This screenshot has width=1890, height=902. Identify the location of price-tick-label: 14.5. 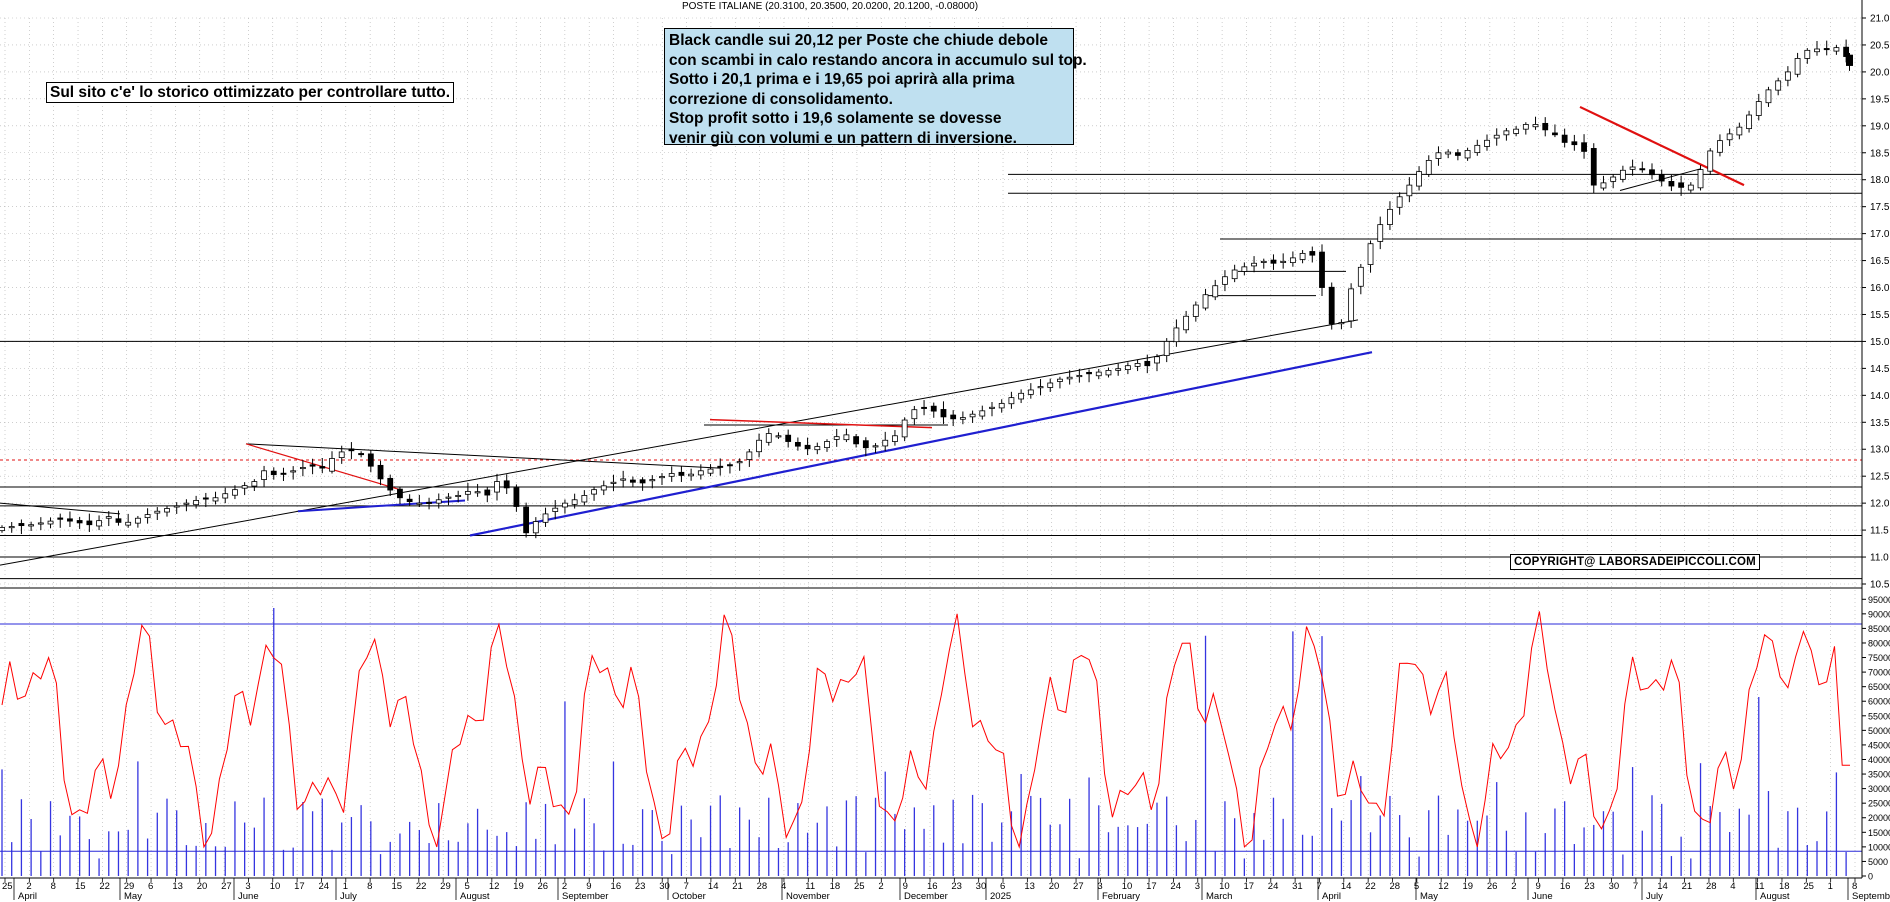
(1880, 369).